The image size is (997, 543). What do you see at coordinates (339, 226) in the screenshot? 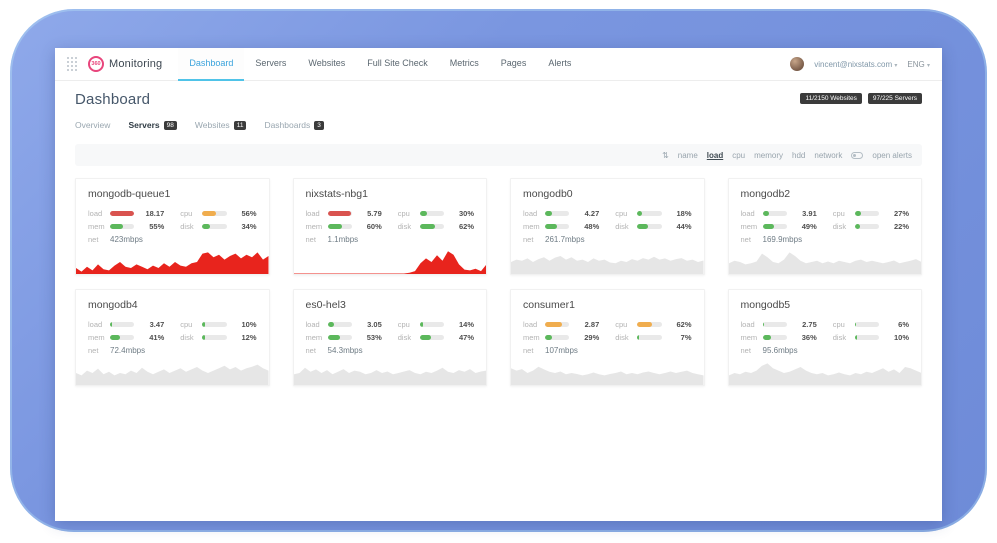
I see `mem-bar` at bounding box center [339, 226].